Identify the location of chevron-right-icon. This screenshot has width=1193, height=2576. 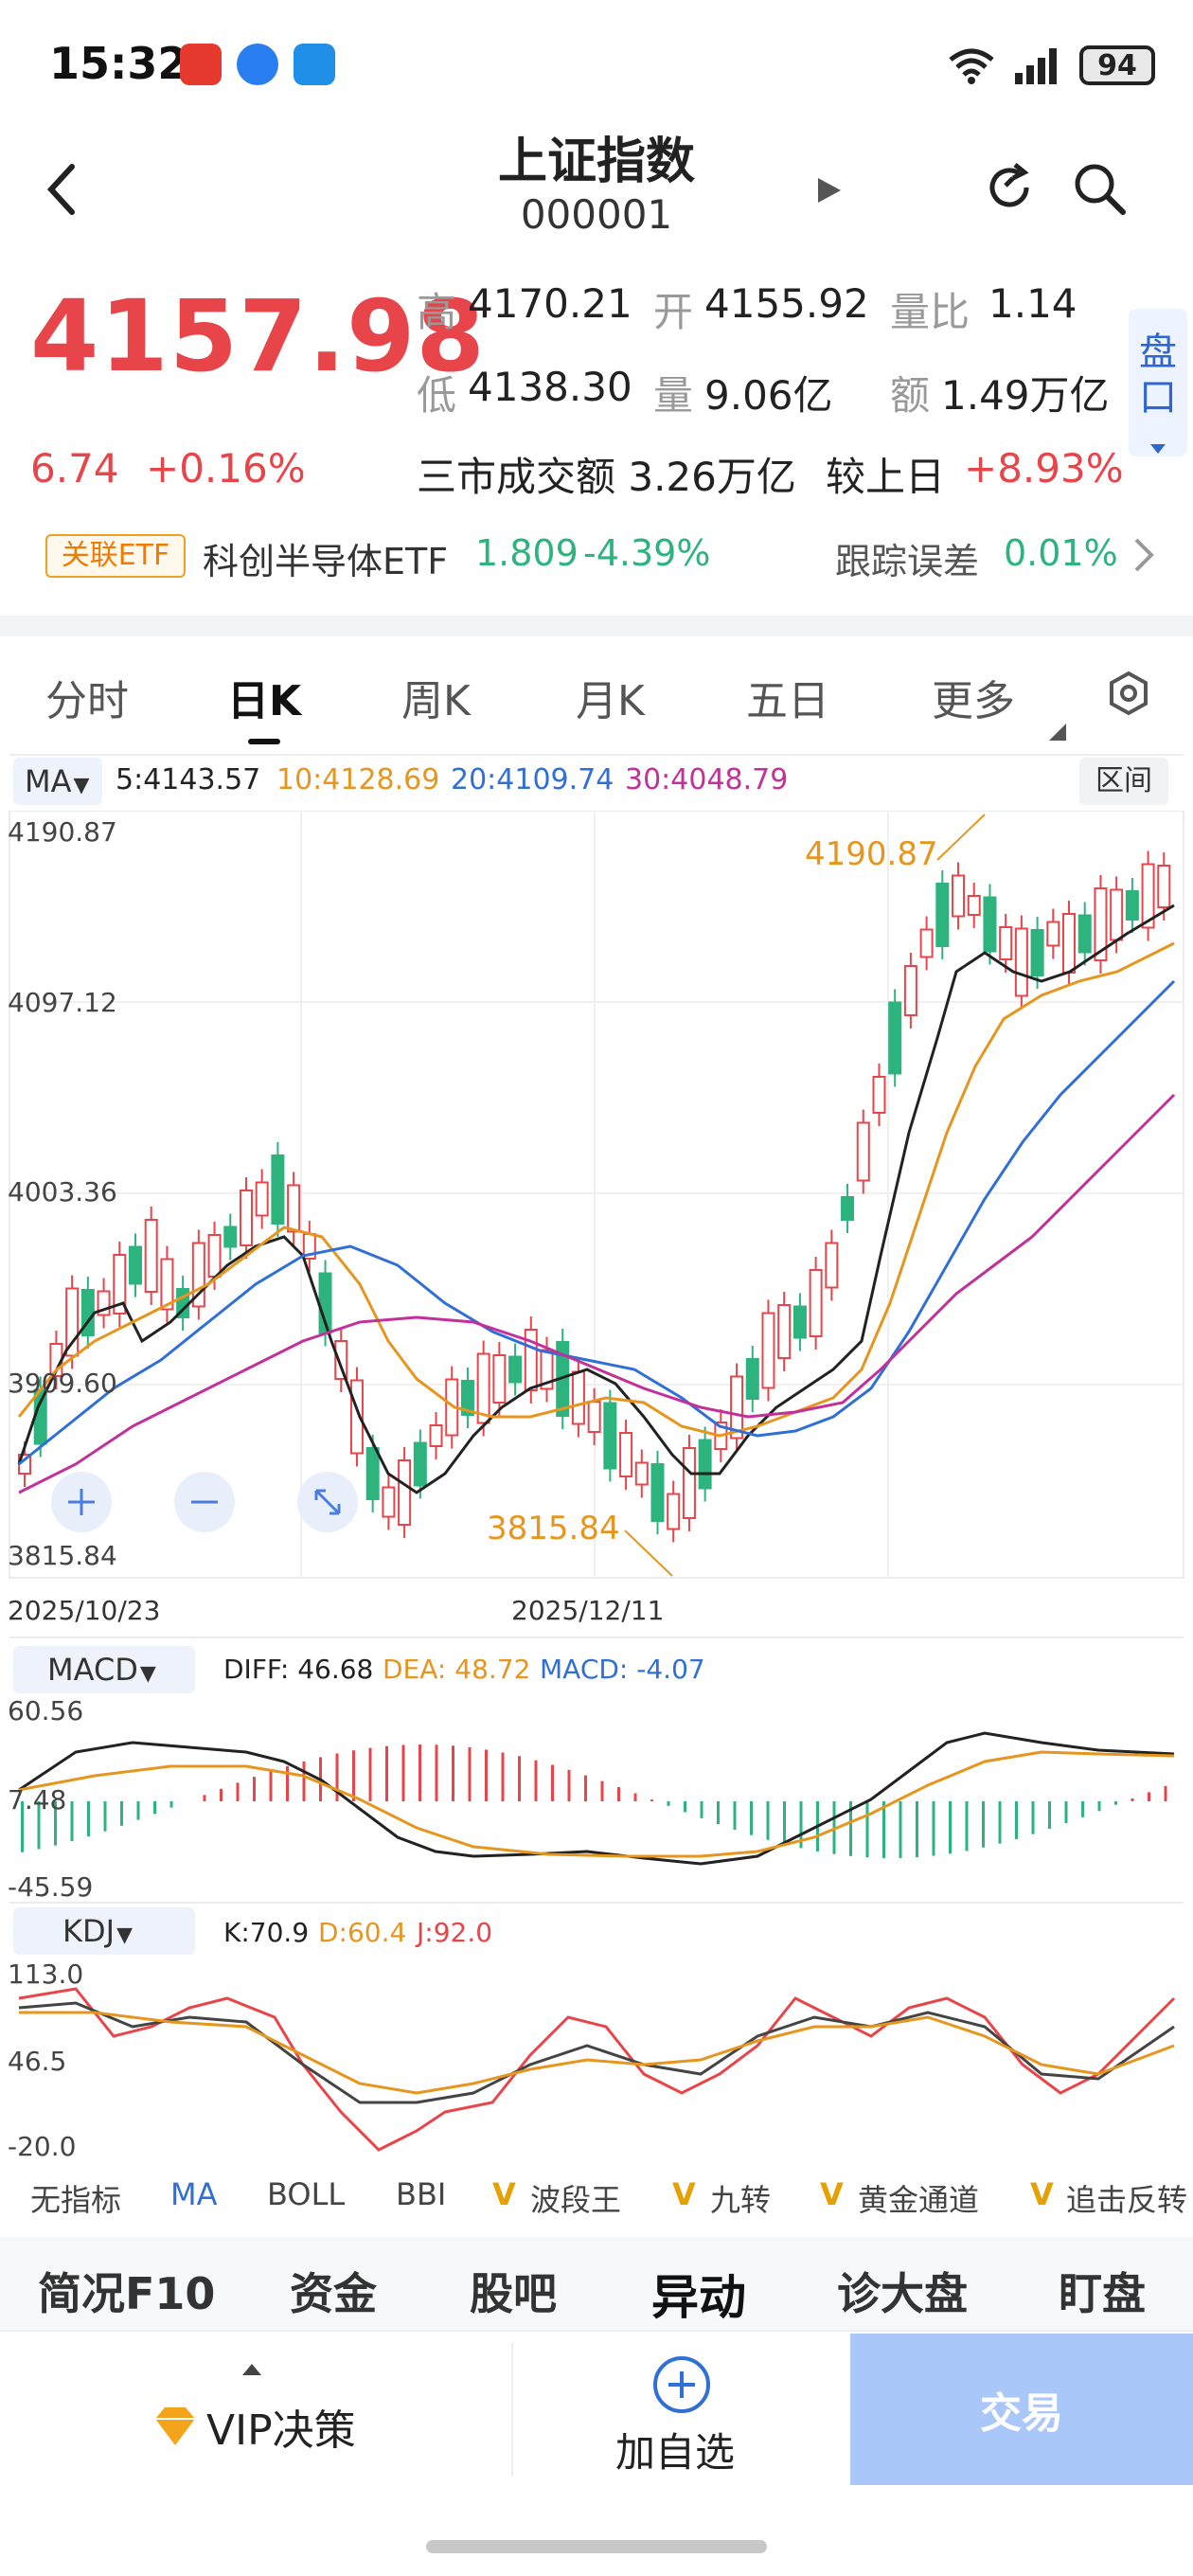
(1143, 555).